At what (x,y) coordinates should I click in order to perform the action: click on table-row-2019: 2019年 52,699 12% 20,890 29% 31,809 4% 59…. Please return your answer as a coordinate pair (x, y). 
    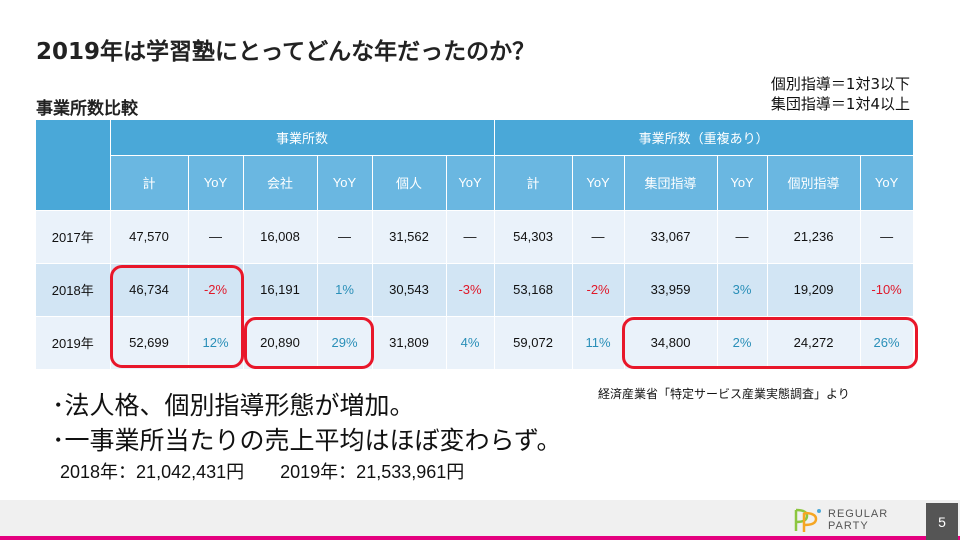
    Looking at the image, I should click on (475, 343).